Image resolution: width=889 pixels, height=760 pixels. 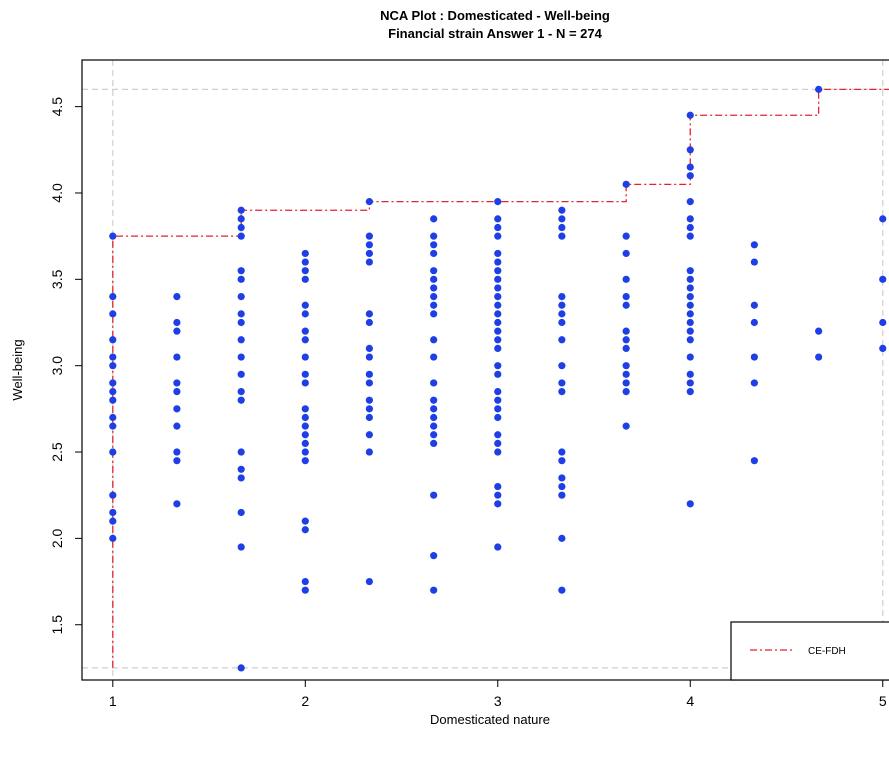 I want to click on y-tick-label: 4.0, so click(x=57, y=193).